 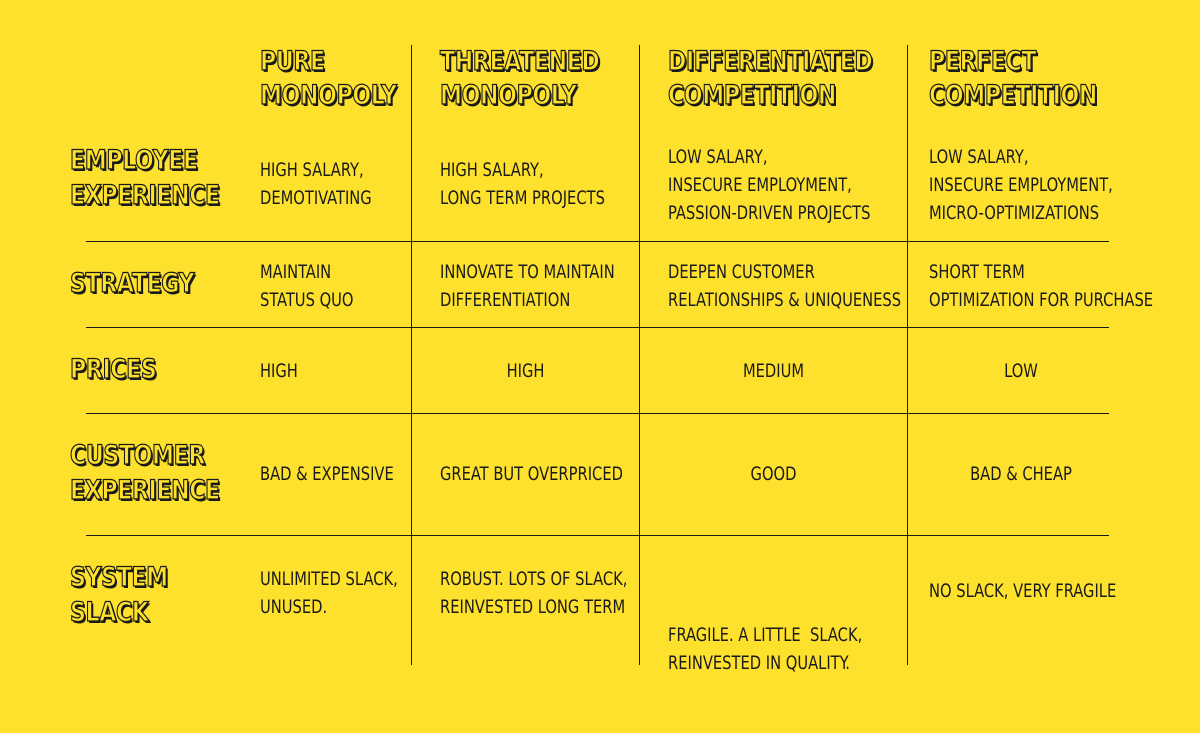 What do you see at coordinates (328, 78) in the screenshot?
I see `column-header-pure-monopoly: PURE MONOPOLY` at bounding box center [328, 78].